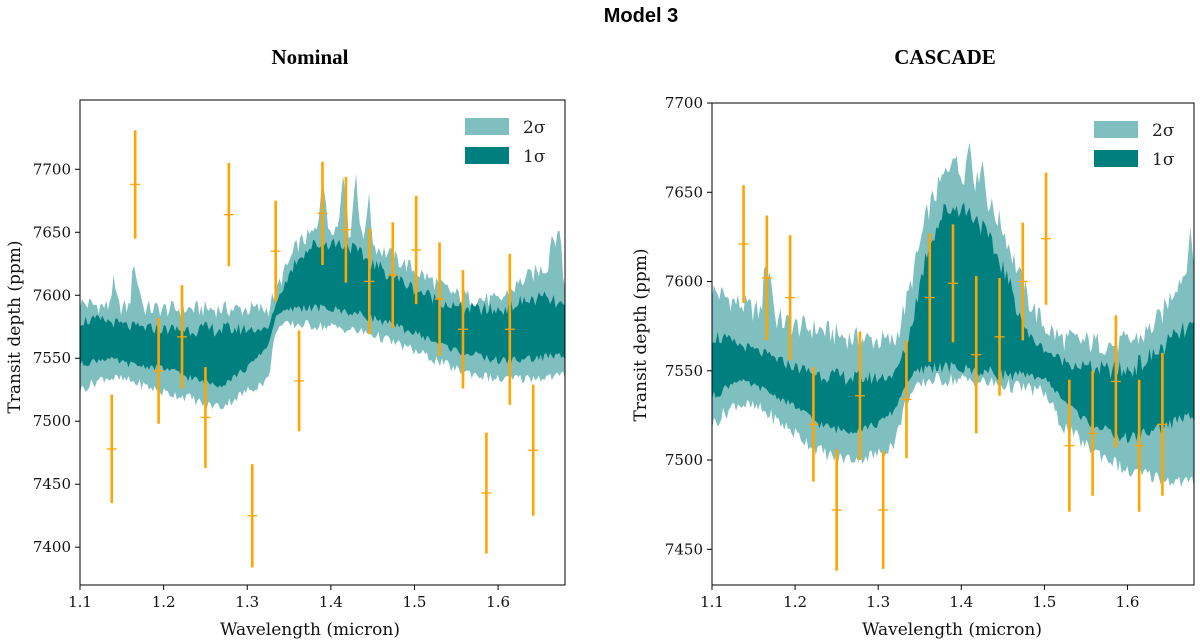 This screenshot has width=1200, height=643. Describe the element at coordinates (52, 547) in the screenshot. I see `y-tick-label: 7400` at that location.